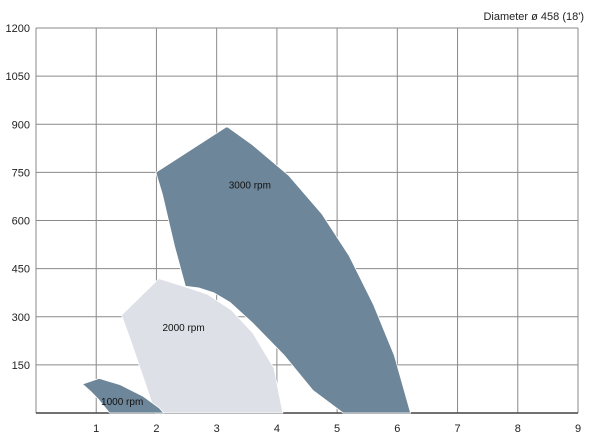  What do you see at coordinates (18, 29) in the screenshot?
I see `y-tick-1200: 1200` at bounding box center [18, 29].